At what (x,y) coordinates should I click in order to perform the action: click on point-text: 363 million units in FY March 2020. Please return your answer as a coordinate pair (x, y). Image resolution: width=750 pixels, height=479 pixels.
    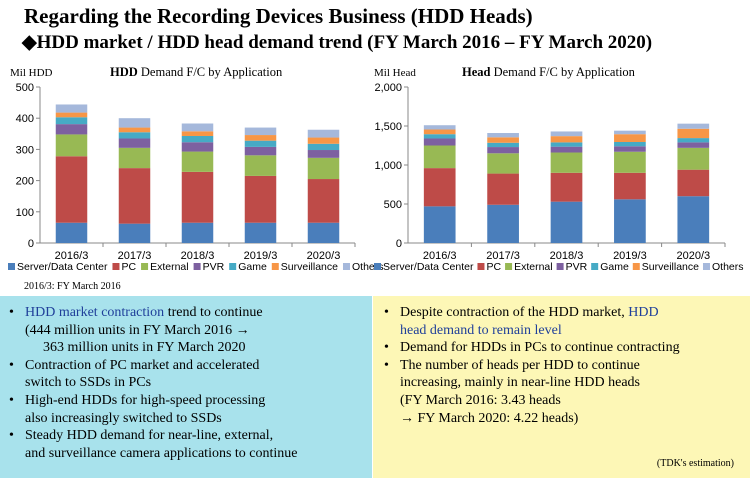
    Looking at the image, I should click on (144, 348).